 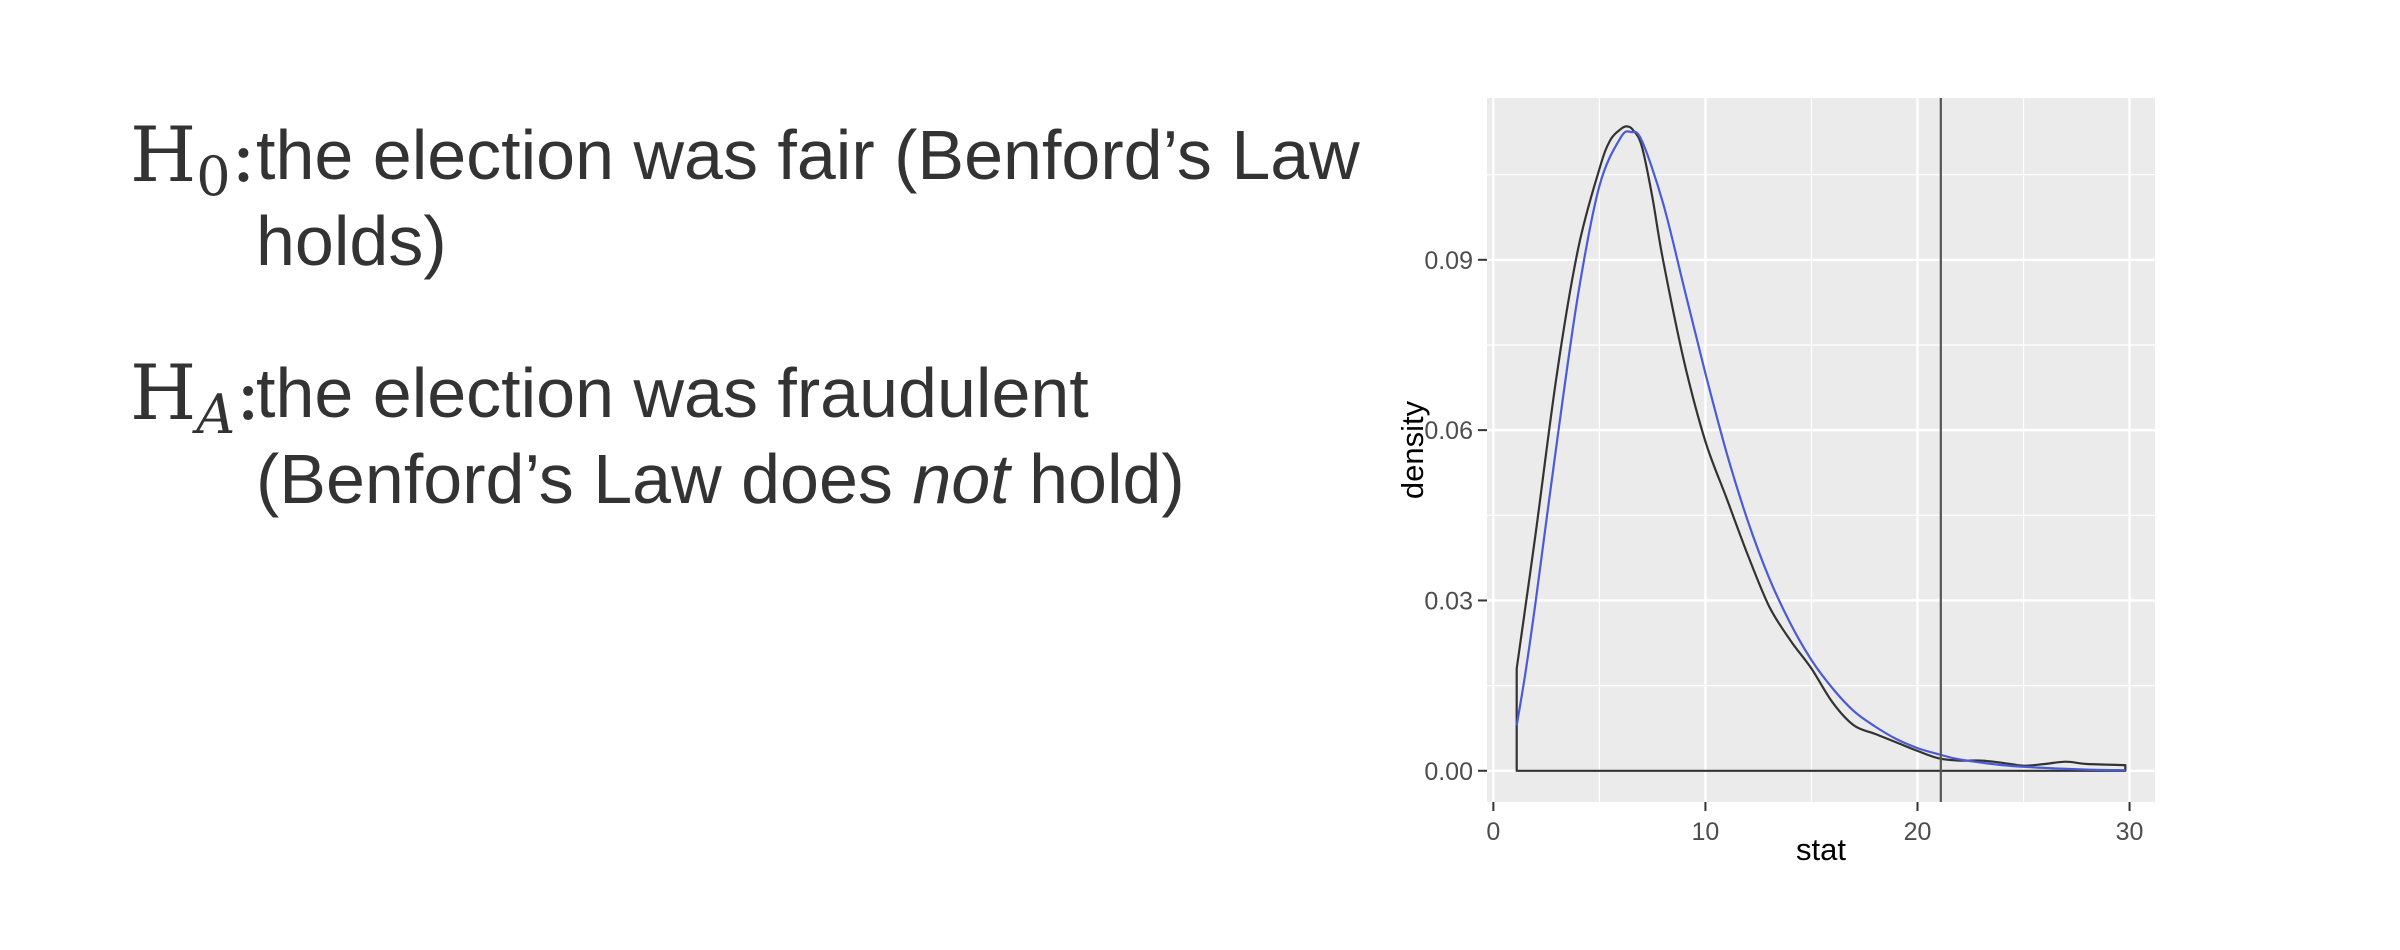 What do you see at coordinates (1448, 261) in the screenshot?
I see `y-tick-label-3: 0.09` at bounding box center [1448, 261].